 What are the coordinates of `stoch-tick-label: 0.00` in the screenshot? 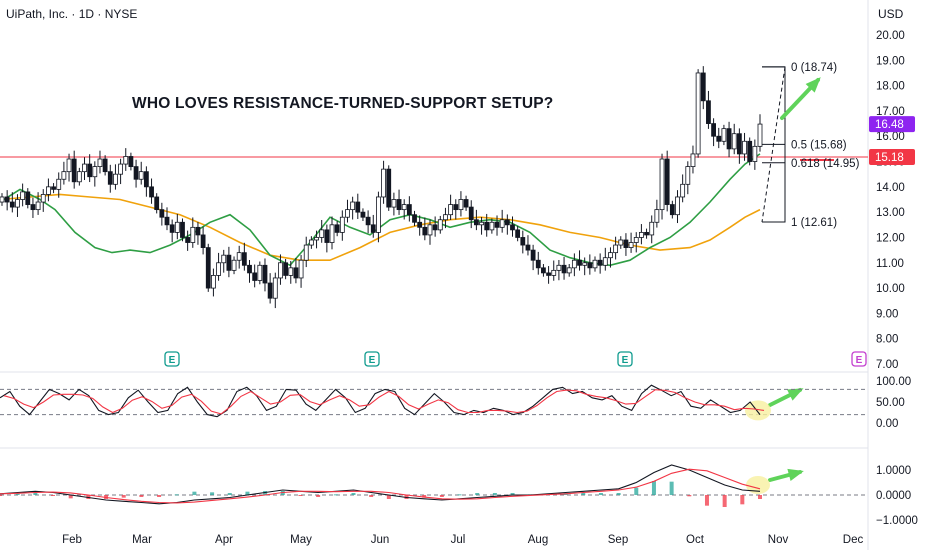 It's located at (887, 424).